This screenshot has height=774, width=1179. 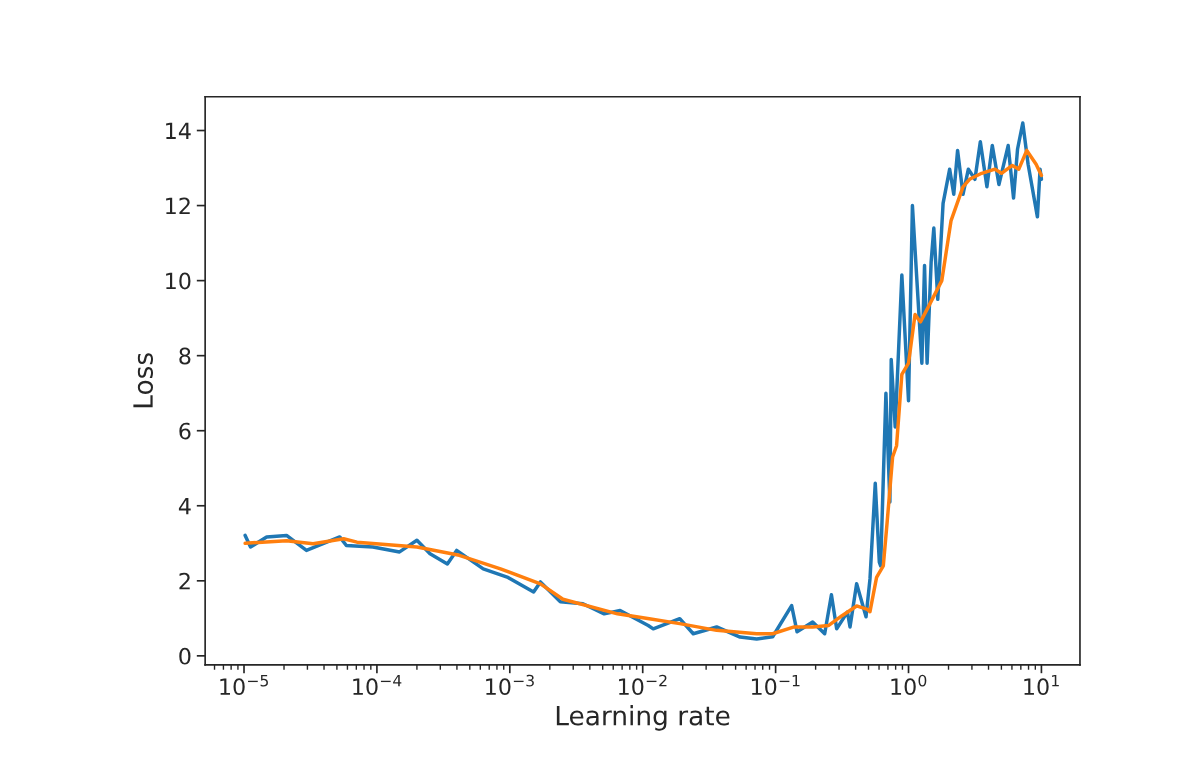 I want to click on y-tick-label: 8, so click(x=185, y=356).